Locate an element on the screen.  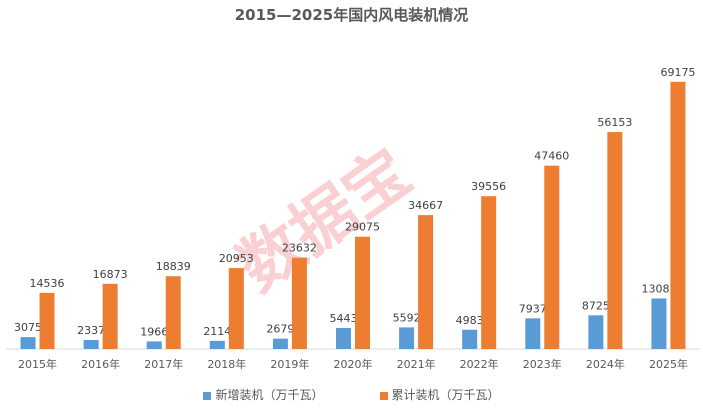
legend-item-new: 新增装机（万千瓦） is located at coordinates (263, 394).